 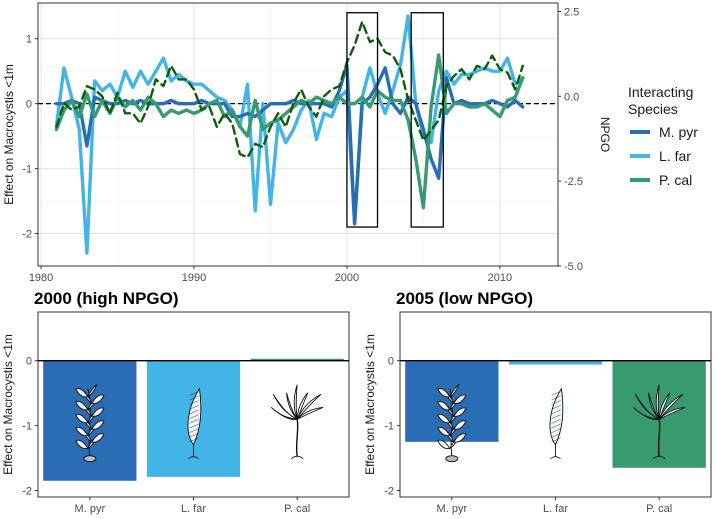 What do you see at coordinates (27, 492) in the screenshot?
I see `bar2000-y-tick-label: -2` at bounding box center [27, 492].